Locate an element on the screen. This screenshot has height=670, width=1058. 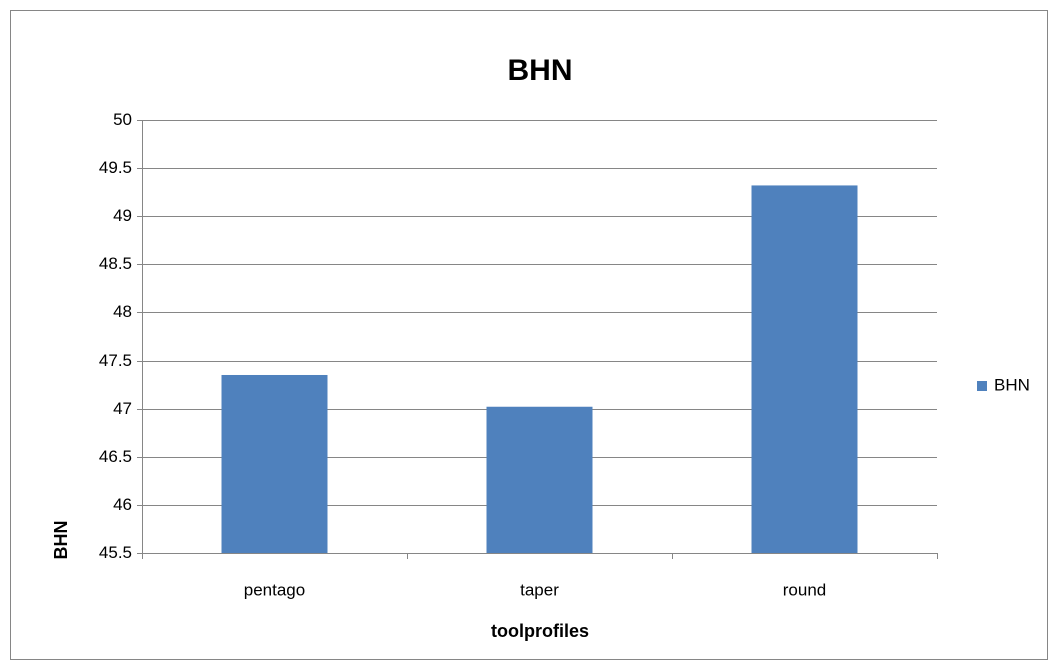
x-axis-label: toolprofiles is located at coordinates (540, 631).